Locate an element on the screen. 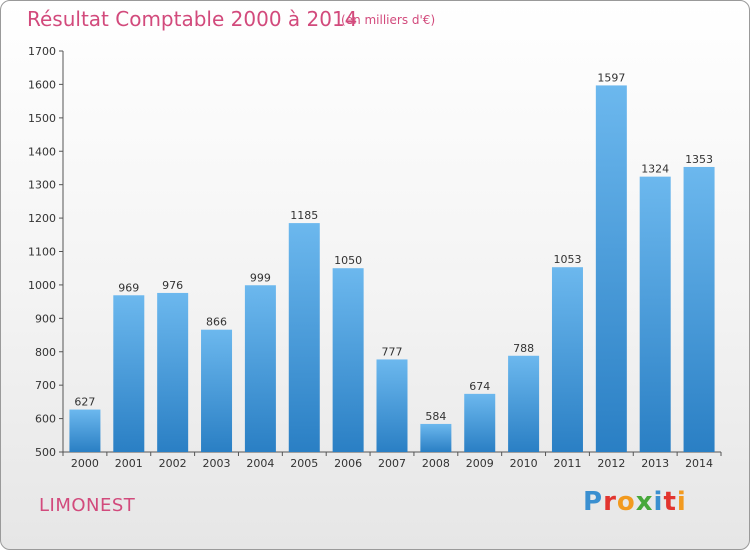 Image resolution: width=750 pixels, height=550 pixels. x-tick-label: 2005 is located at coordinates (304, 463).